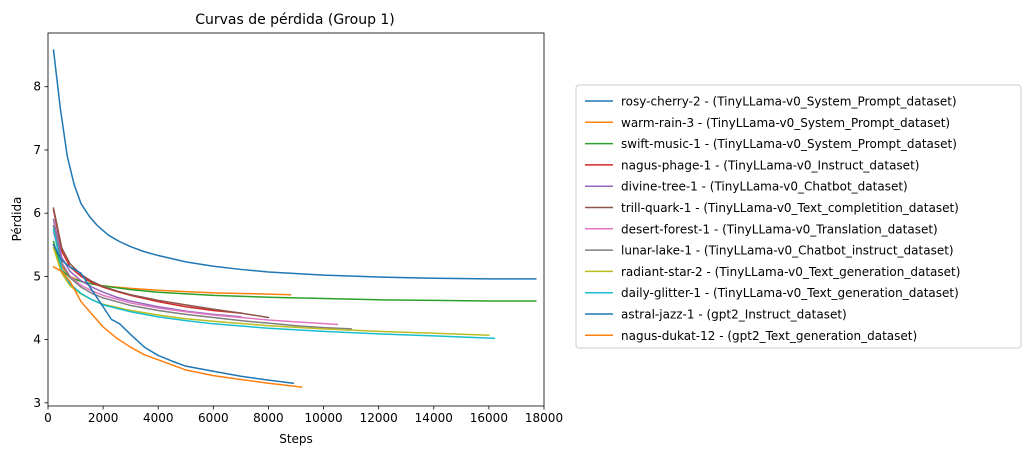 The width and height of the screenshot is (1029, 455). I want to click on y-tick-label: 5, so click(37, 276).